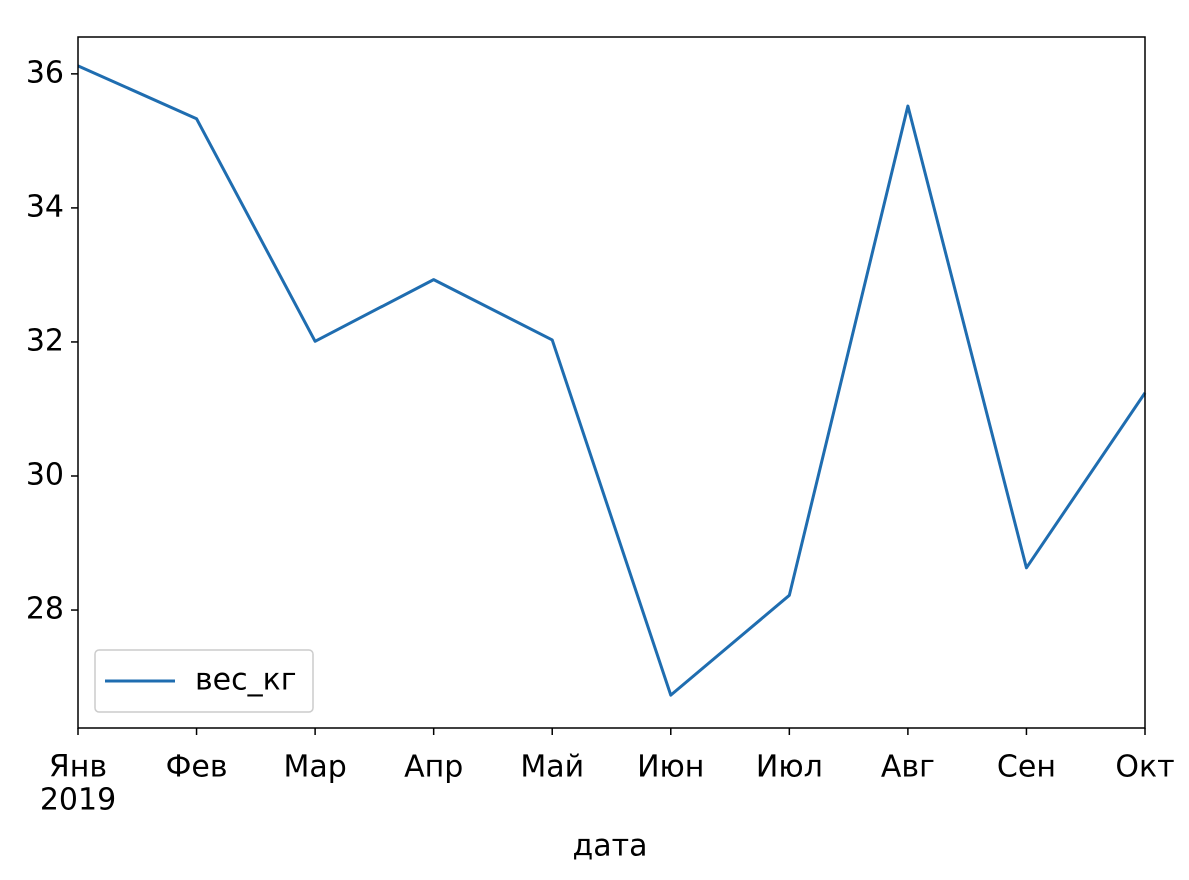 The height and width of the screenshot is (880, 1189). I want to click on x-tick-label: Окт, so click(1144, 767).